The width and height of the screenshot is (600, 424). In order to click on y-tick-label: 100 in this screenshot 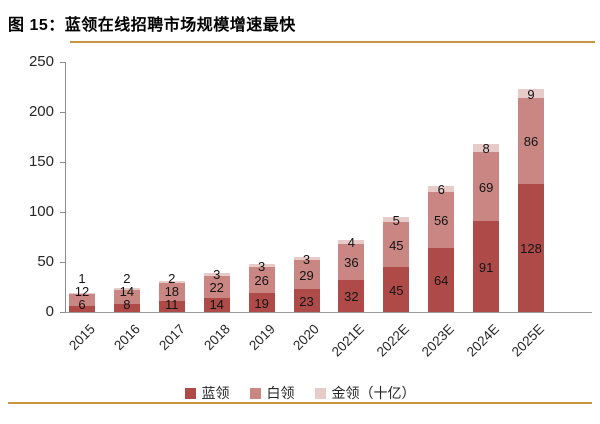, I will do `click(41, 211)`.